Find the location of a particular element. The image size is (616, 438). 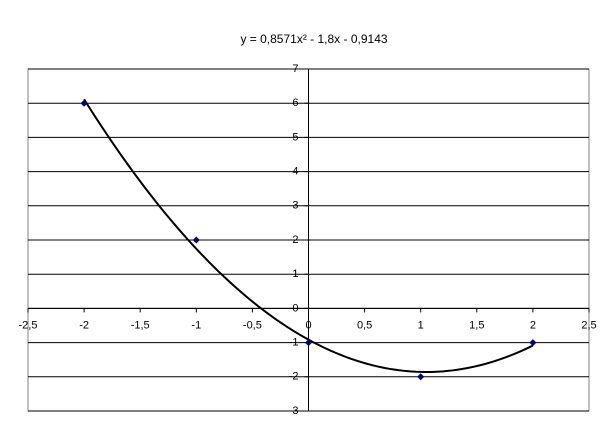

y-tick-label: 5 is located at coordinates (295, 137).